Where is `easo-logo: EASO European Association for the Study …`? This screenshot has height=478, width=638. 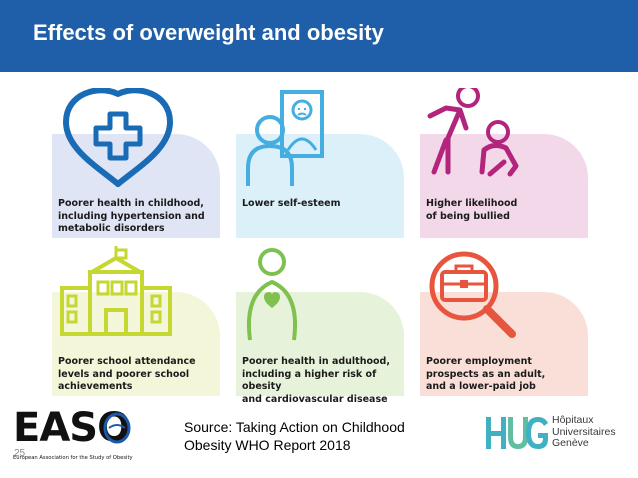
easo-logo: EASO European Association for the Study … is located at coordinates (73, 438).